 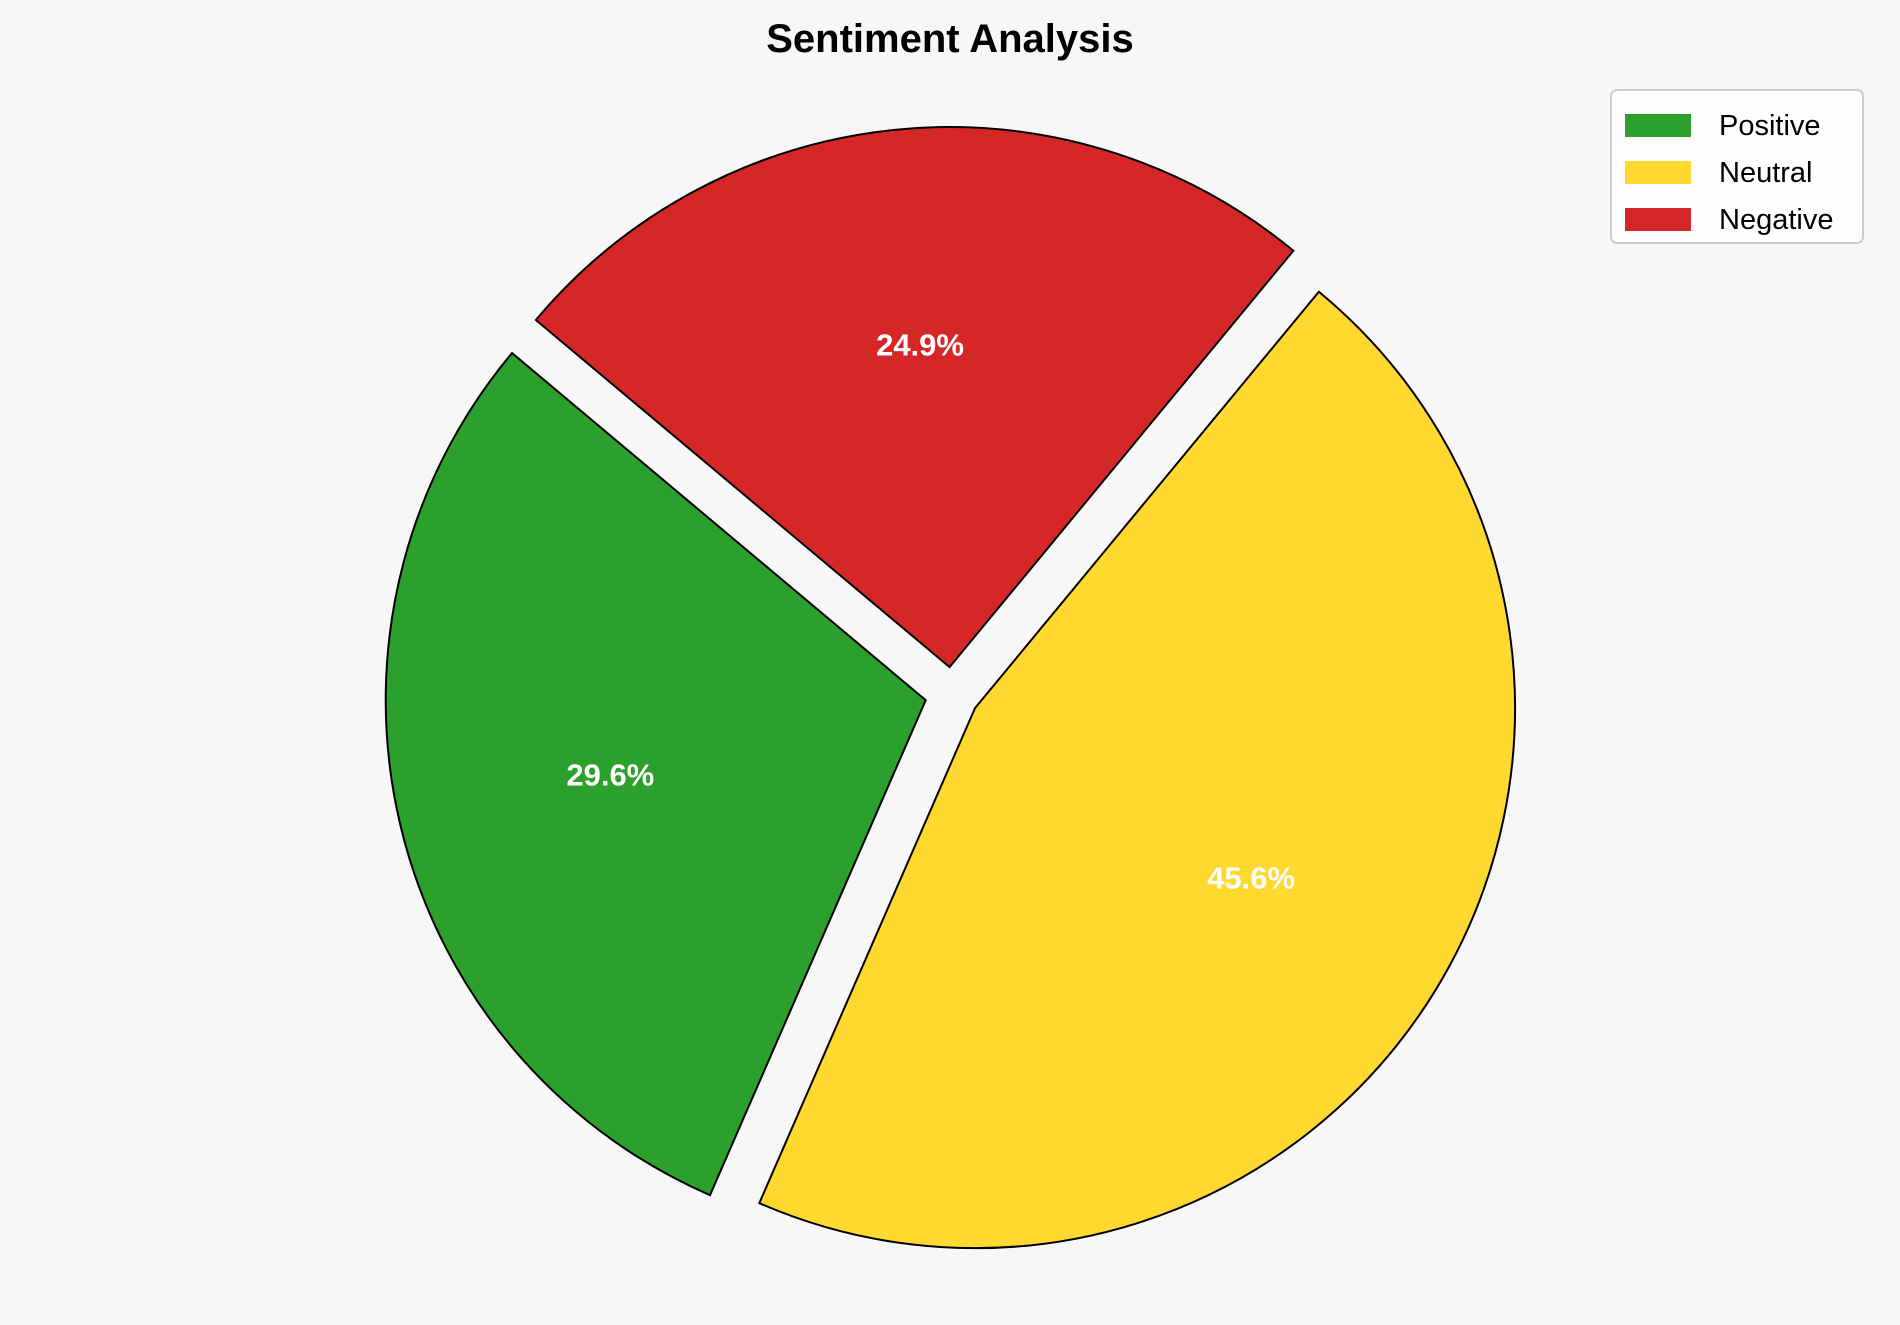 I want to click on chart-title: Sentiment Analysis, so click(x=950, y=39).